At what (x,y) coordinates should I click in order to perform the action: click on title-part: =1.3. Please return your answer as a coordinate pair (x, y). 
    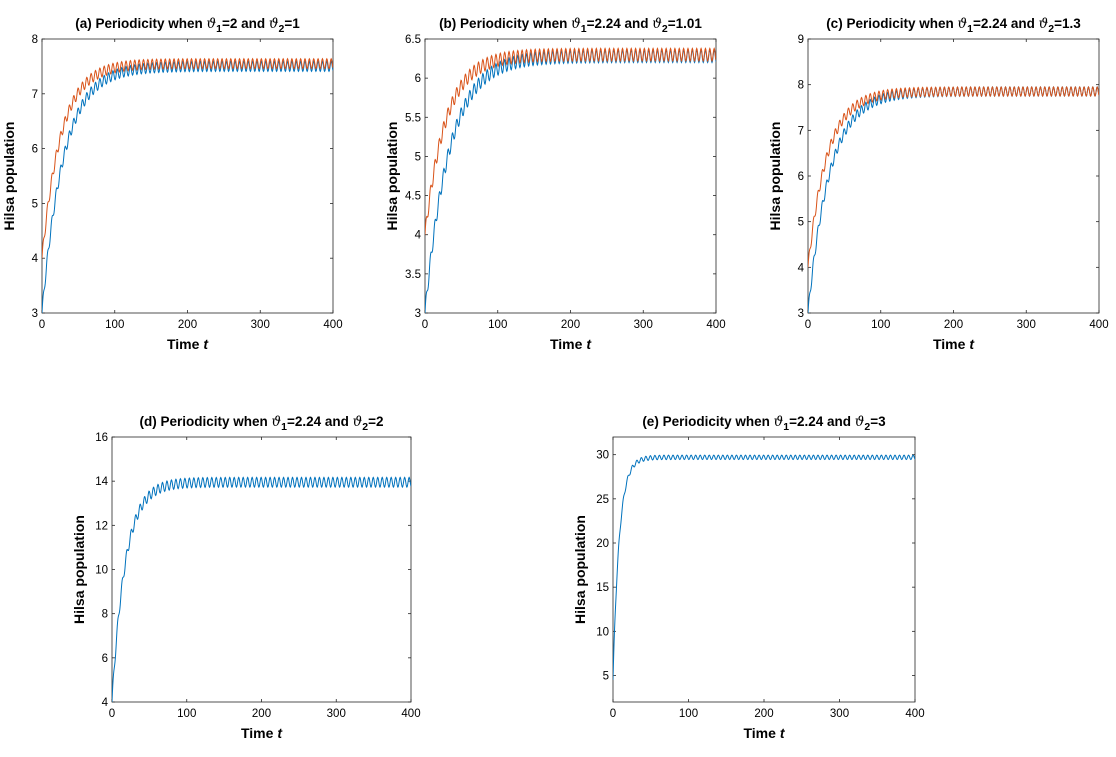
    Looking at the image, I should click on (1067, 23).